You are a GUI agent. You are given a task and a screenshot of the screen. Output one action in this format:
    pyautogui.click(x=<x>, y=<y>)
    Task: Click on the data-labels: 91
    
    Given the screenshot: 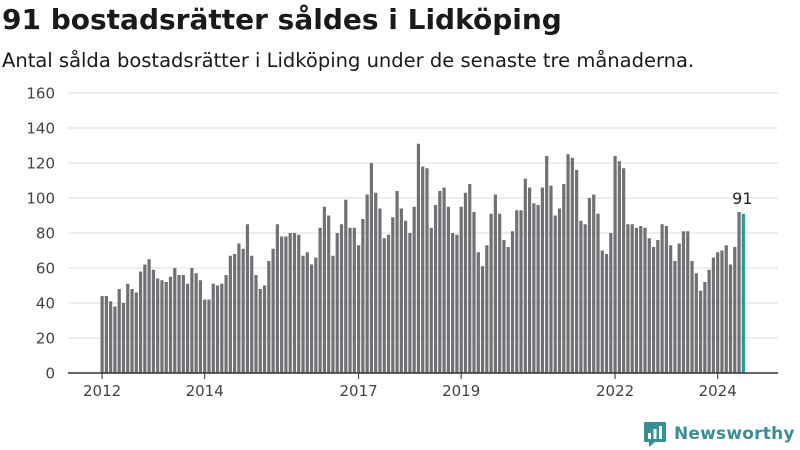 What is the action you would take?
    pyautogui.click(x=742, y=198)
    